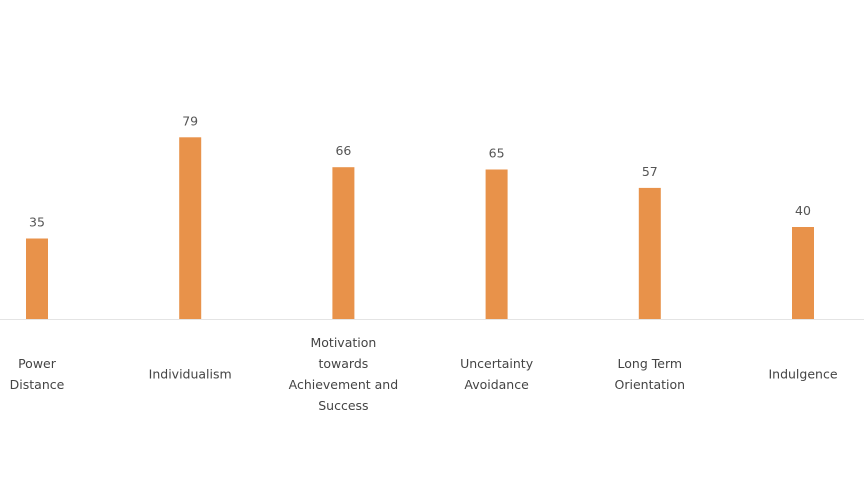 This screenshot has width=864, height=486. What do you see at coordinates (650, 374) in the screenshot?
I see `category-label: Long Term Orientation` at bounding box center [650, 374].